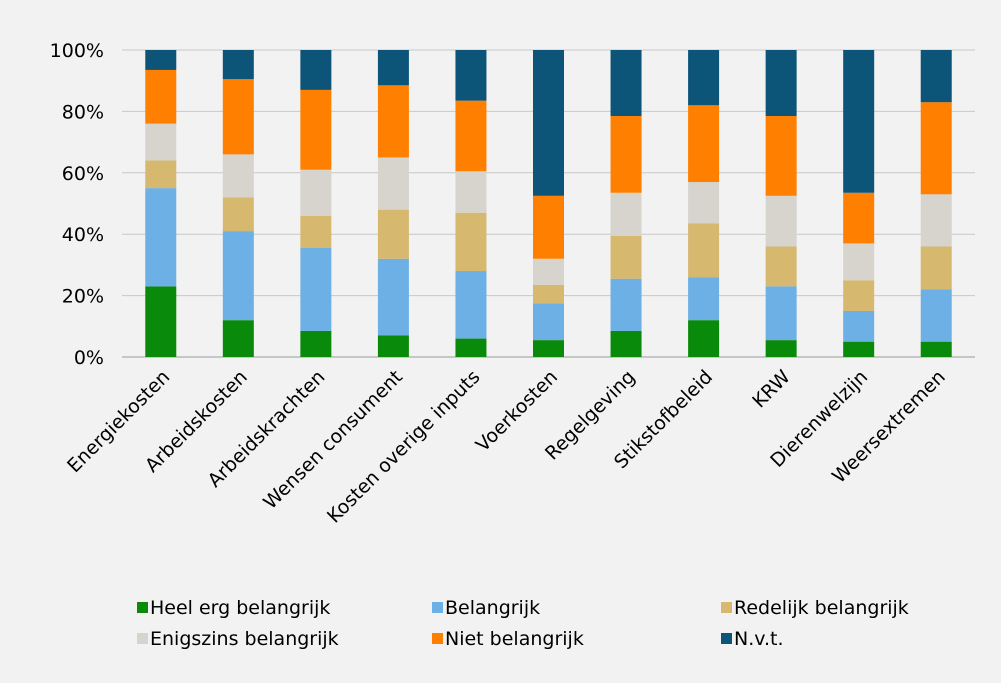 Image resolution: width=1001 pixels, height=683 pixels. What do you see at coordinates (514, 639) in the screenshot?
I see `legend-label: Niet belangrijk` at bounding box center [514, 639].